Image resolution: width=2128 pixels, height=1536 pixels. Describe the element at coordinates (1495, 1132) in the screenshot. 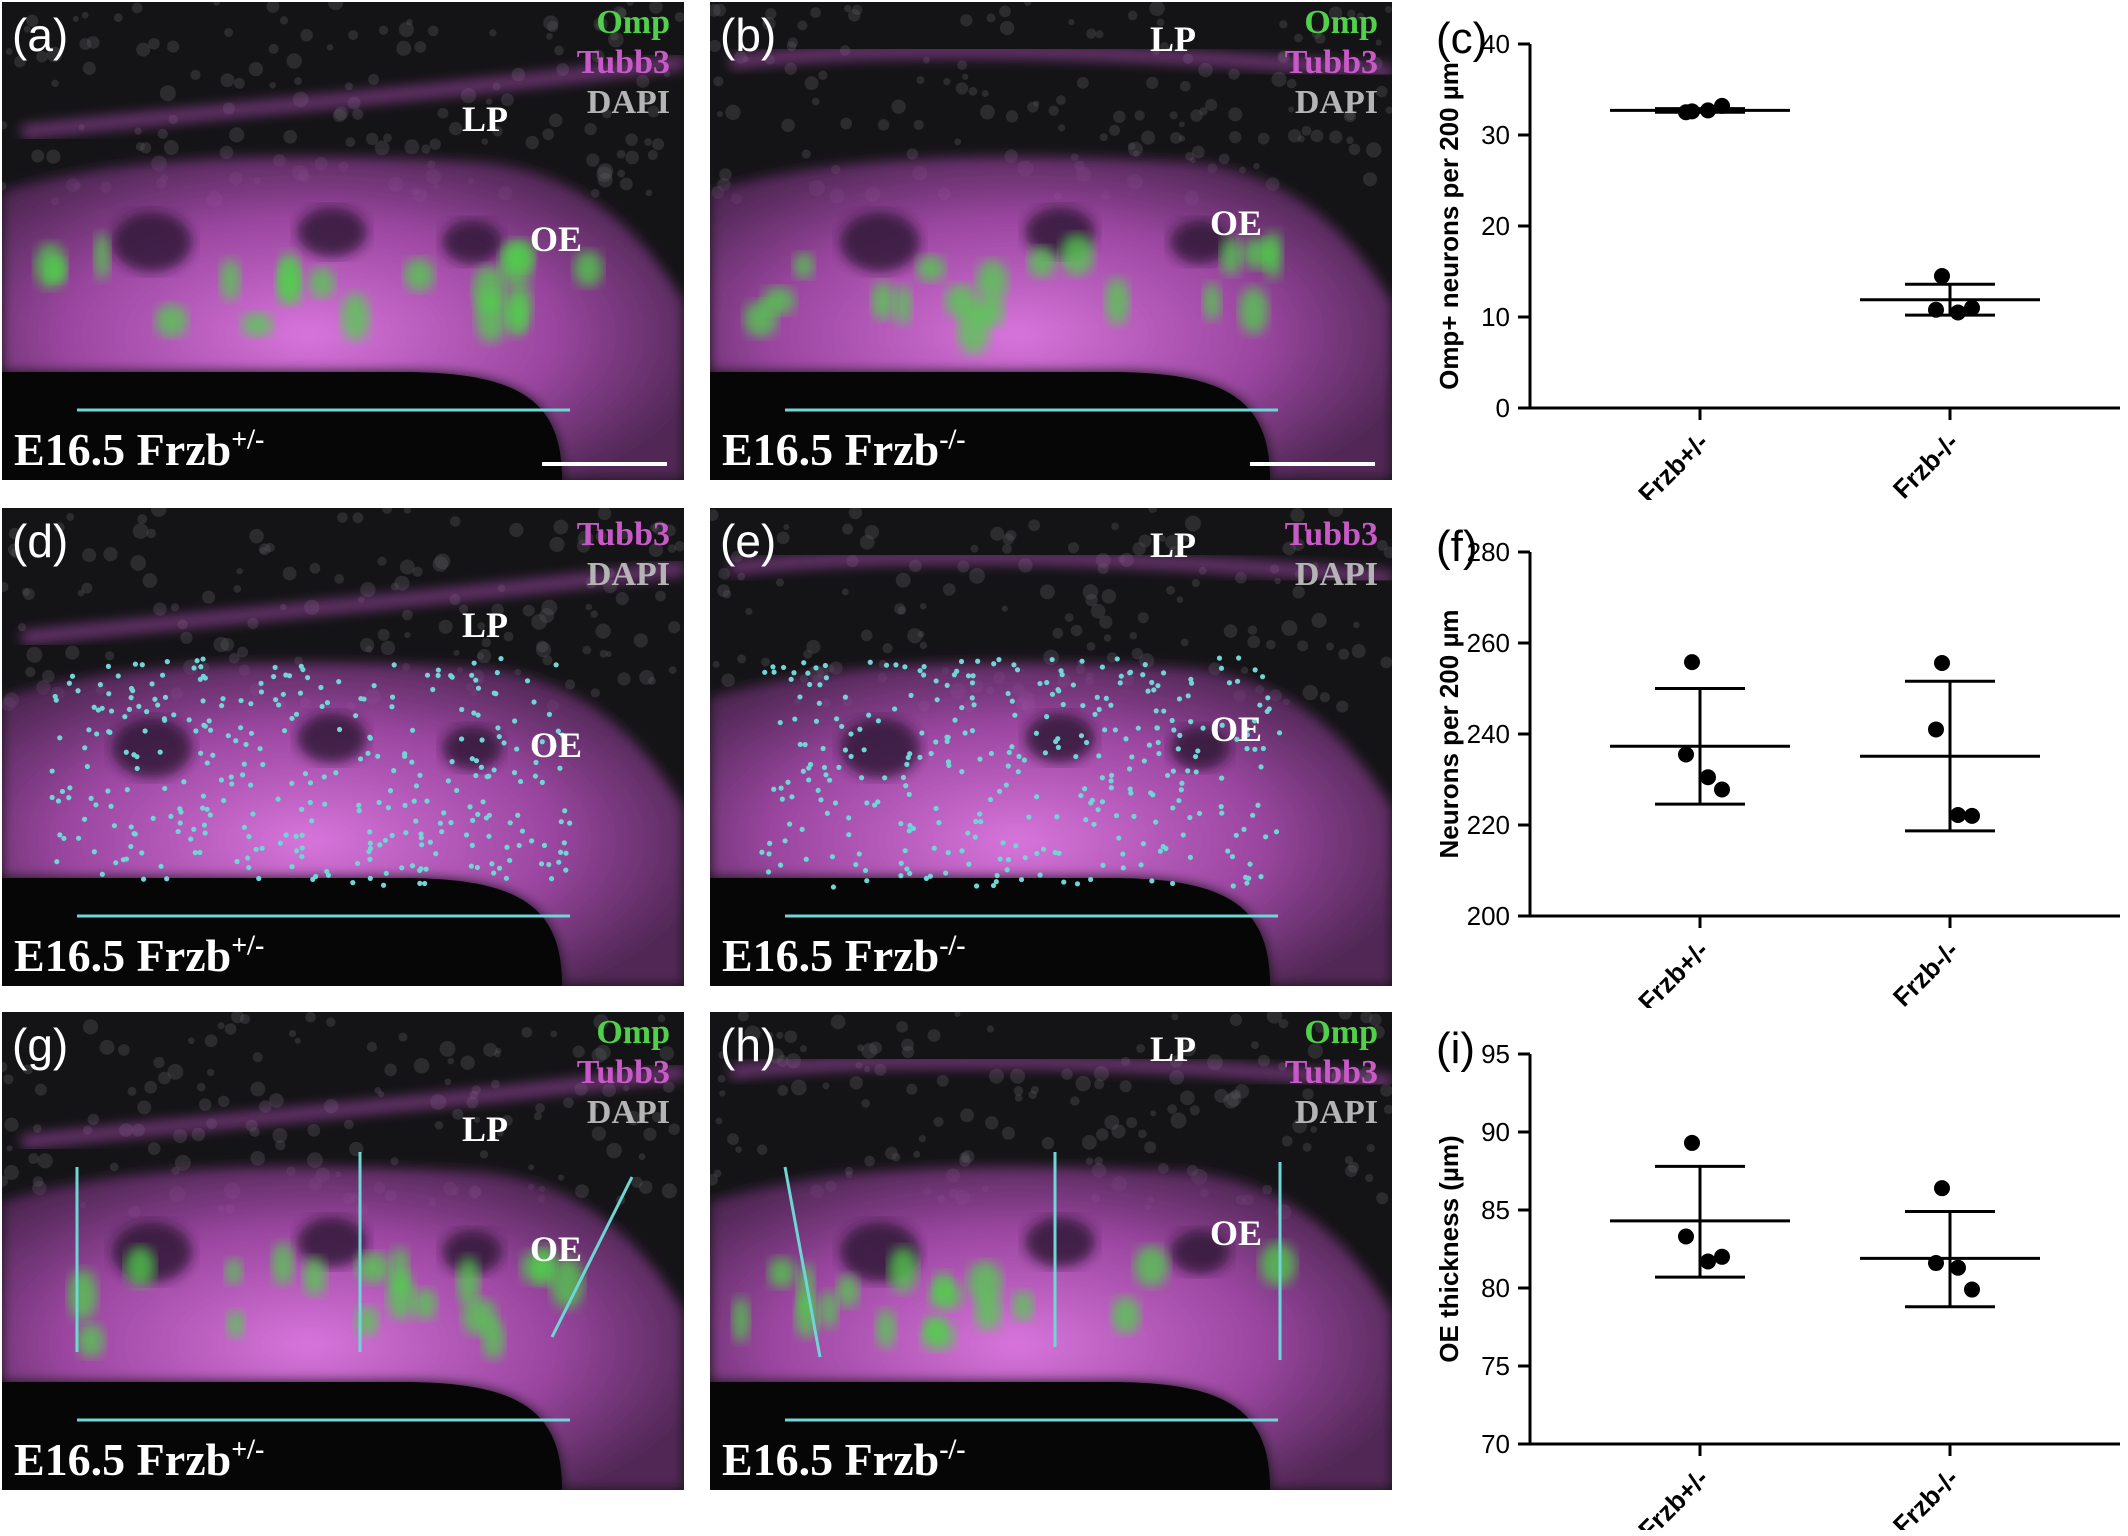

I see `y-tick-label: 90` at that location.